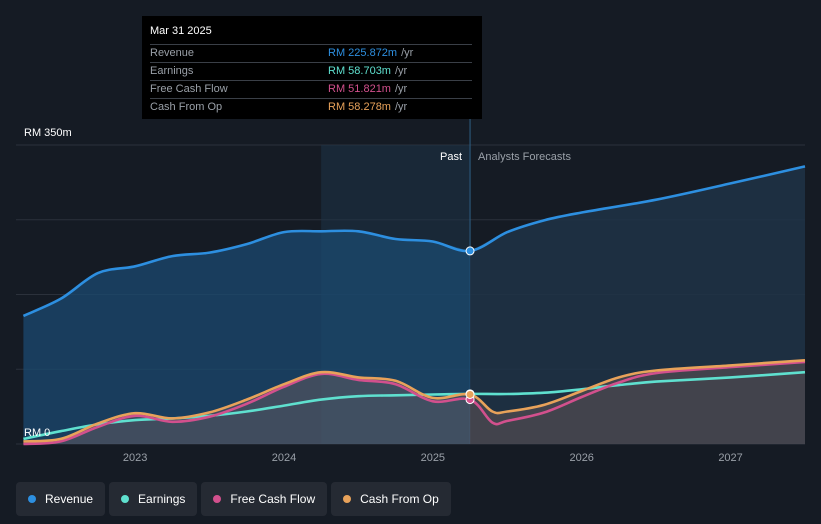 The height and width of the screenshot is (524, 821). What do you see at coordinates (284, 458) in the screenshot?
I see `x-tick-label: 2024` at bounding box center [284, 458].